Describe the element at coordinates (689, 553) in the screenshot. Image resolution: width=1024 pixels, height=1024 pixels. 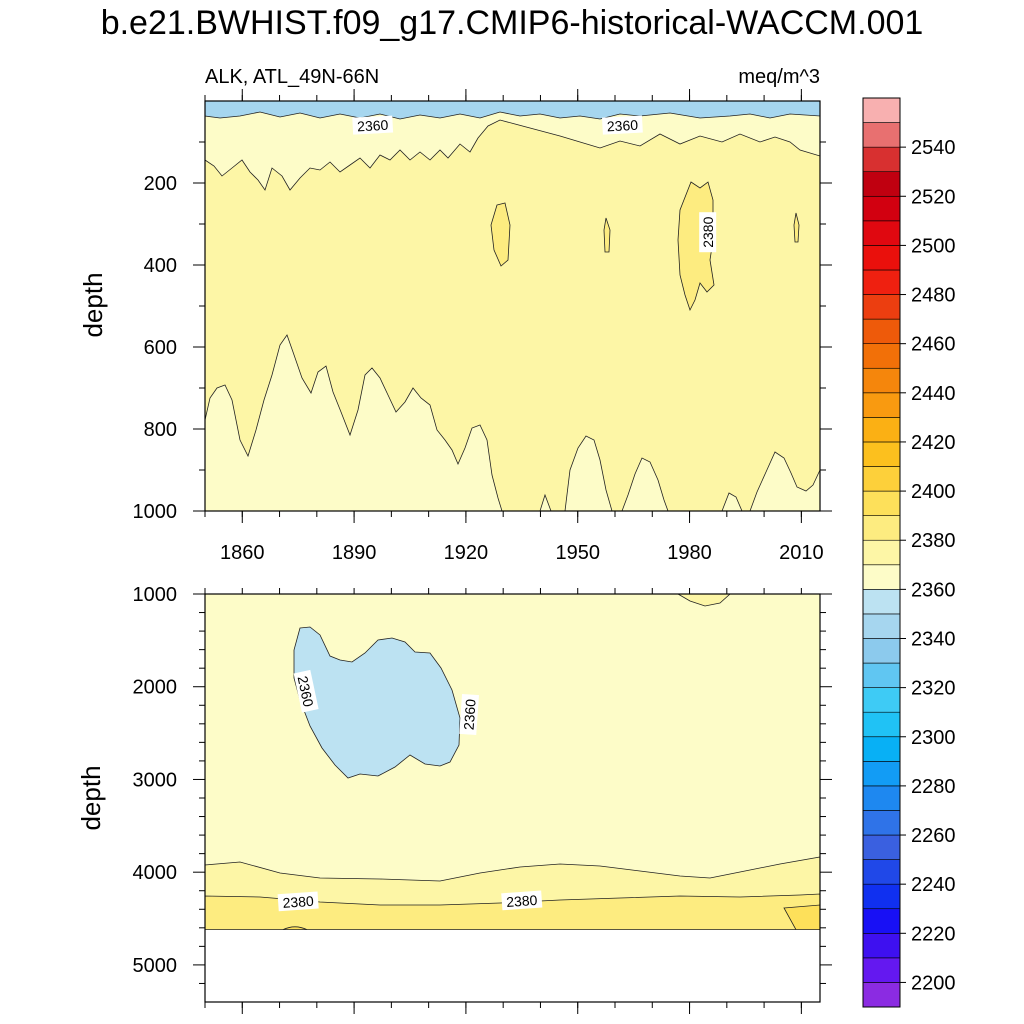
I see `x-tick-label: 1980` at that location.